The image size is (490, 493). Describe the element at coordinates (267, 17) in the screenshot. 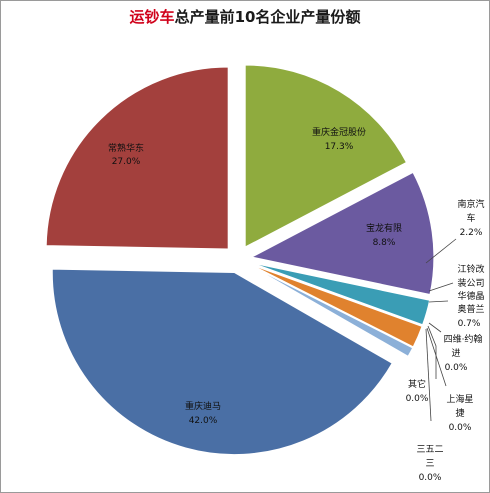

I see `chart-title-rest: 总产量前10名企业产量份额` at that location.